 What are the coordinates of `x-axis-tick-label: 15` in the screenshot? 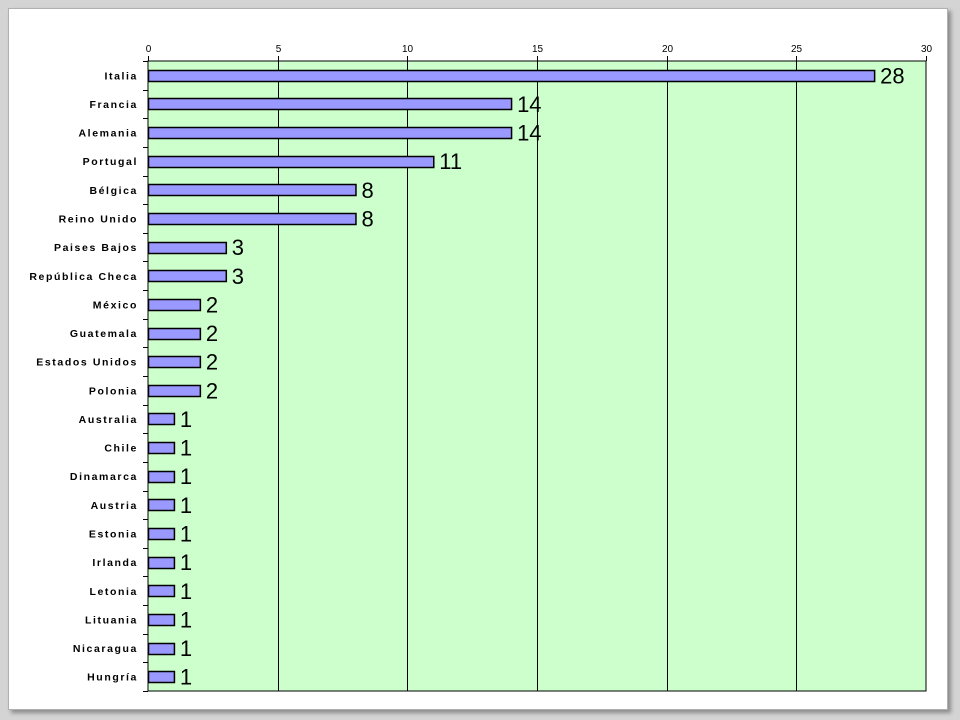 It's located at (538, 49).